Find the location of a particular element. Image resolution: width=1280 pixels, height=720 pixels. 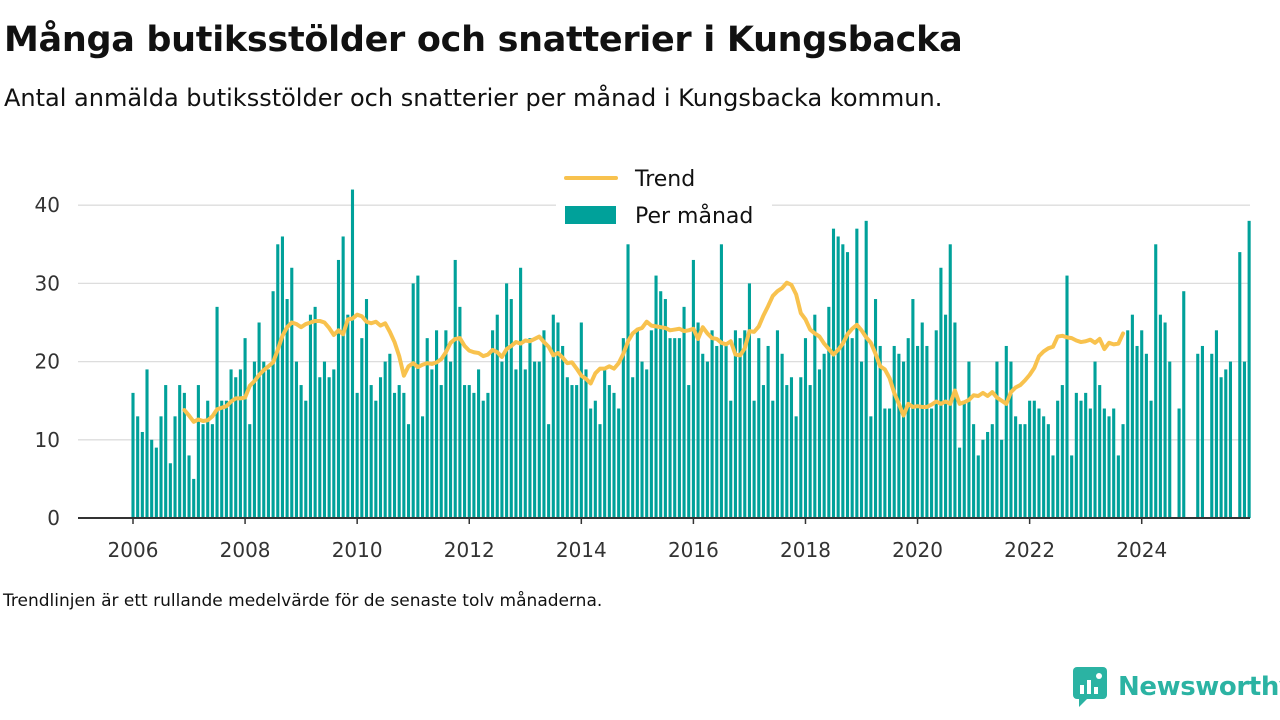

y-tick-label: 0 is located at coordinates (53, 518).